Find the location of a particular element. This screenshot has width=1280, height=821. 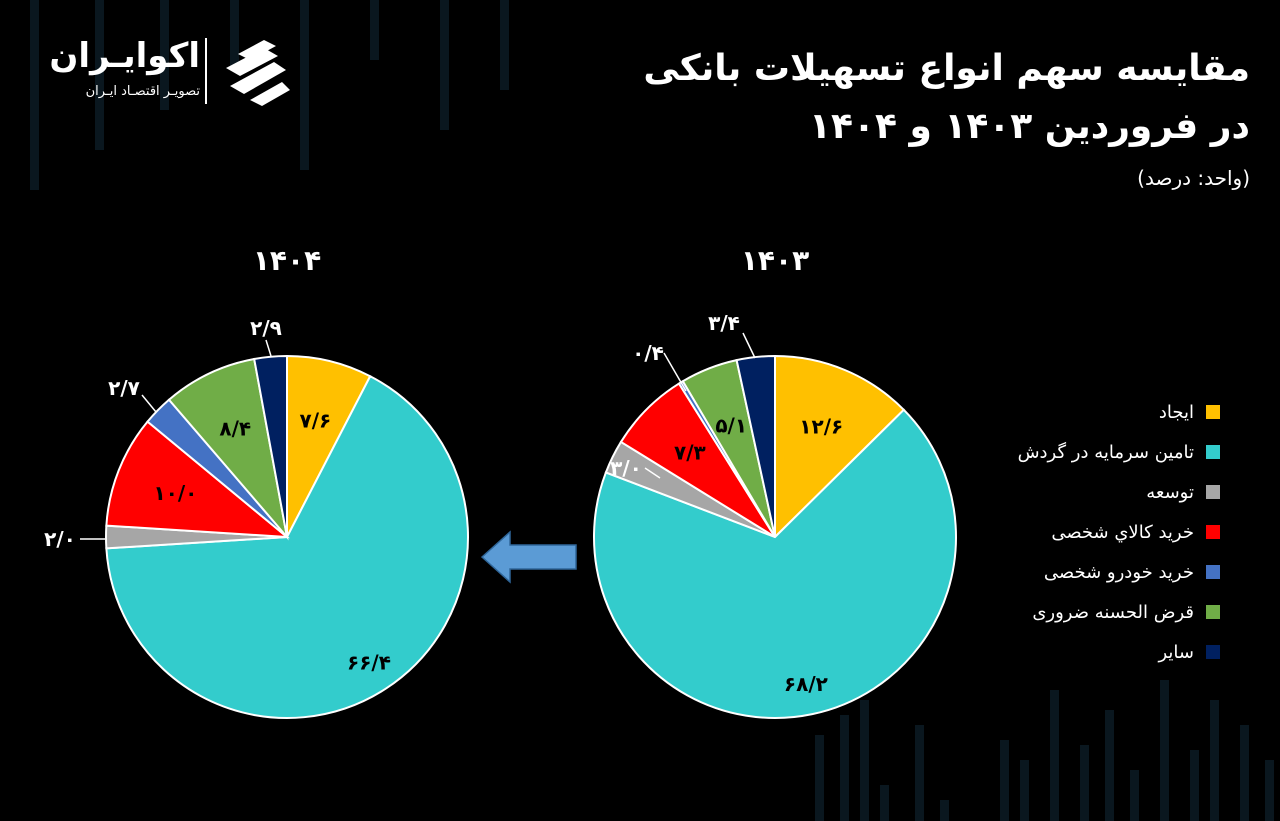

legend-item: توسعه is located at coordinates (1070, 492).